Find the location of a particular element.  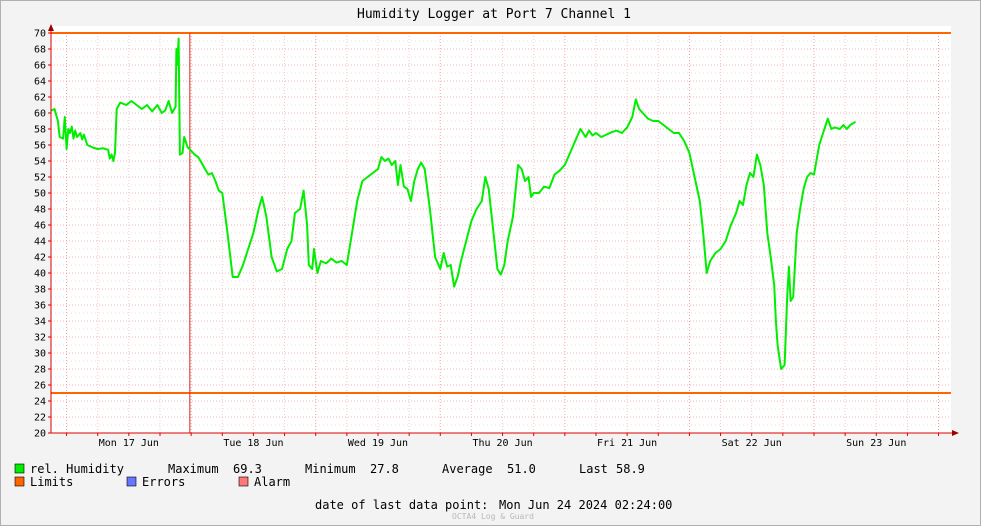

y-tick-label: 20 is located at coordinates (40, 434).